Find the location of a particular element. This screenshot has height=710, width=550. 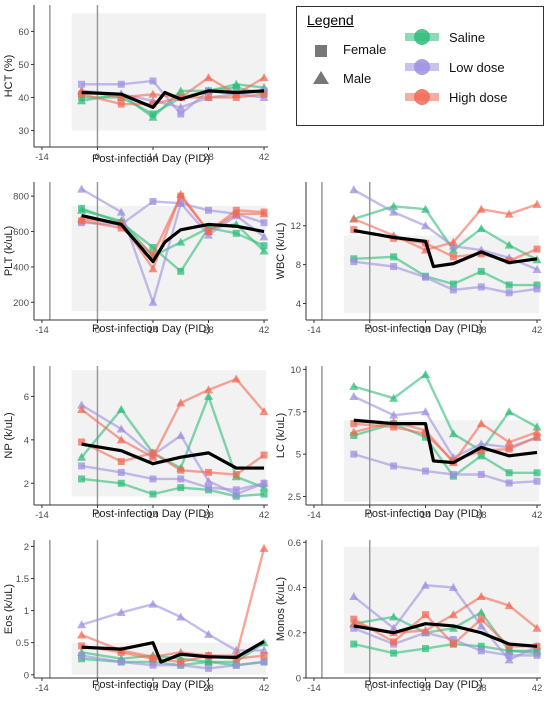

monos-x-tick-label: 0 is located at coordinates (369, 688).